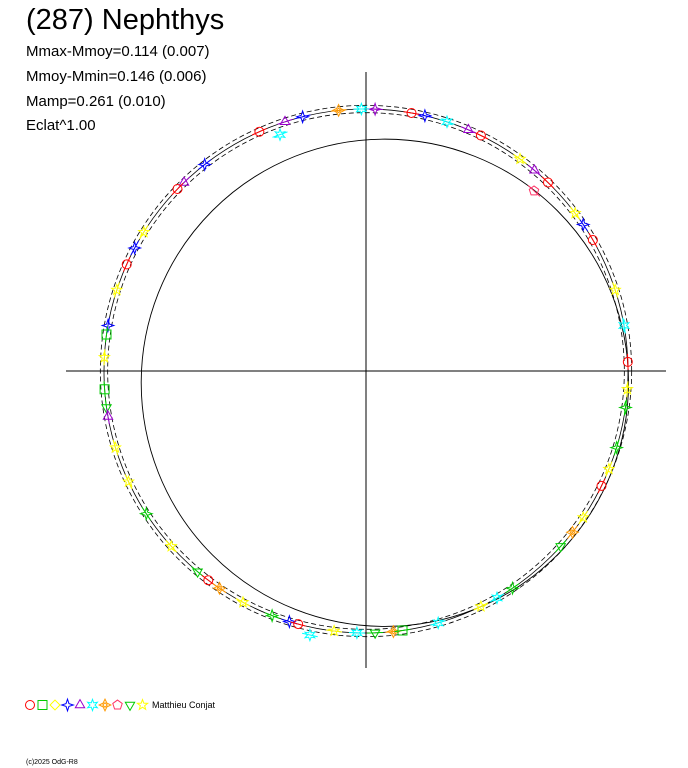  I want to click on copyright-label: (c)2025 OdG-R8, so click(52, 762).